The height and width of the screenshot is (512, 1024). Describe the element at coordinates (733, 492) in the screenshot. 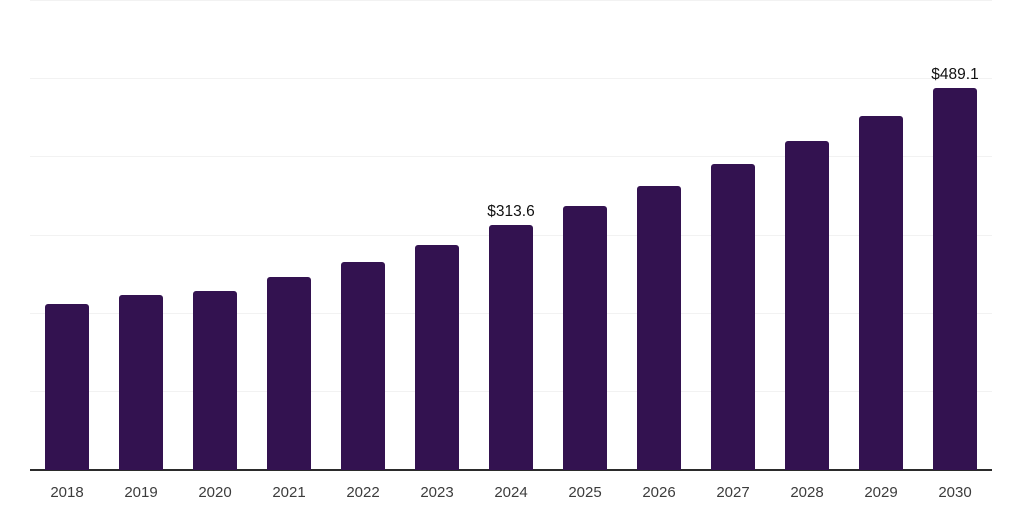

I see `x-tick-label-2027: 2027` at that location.